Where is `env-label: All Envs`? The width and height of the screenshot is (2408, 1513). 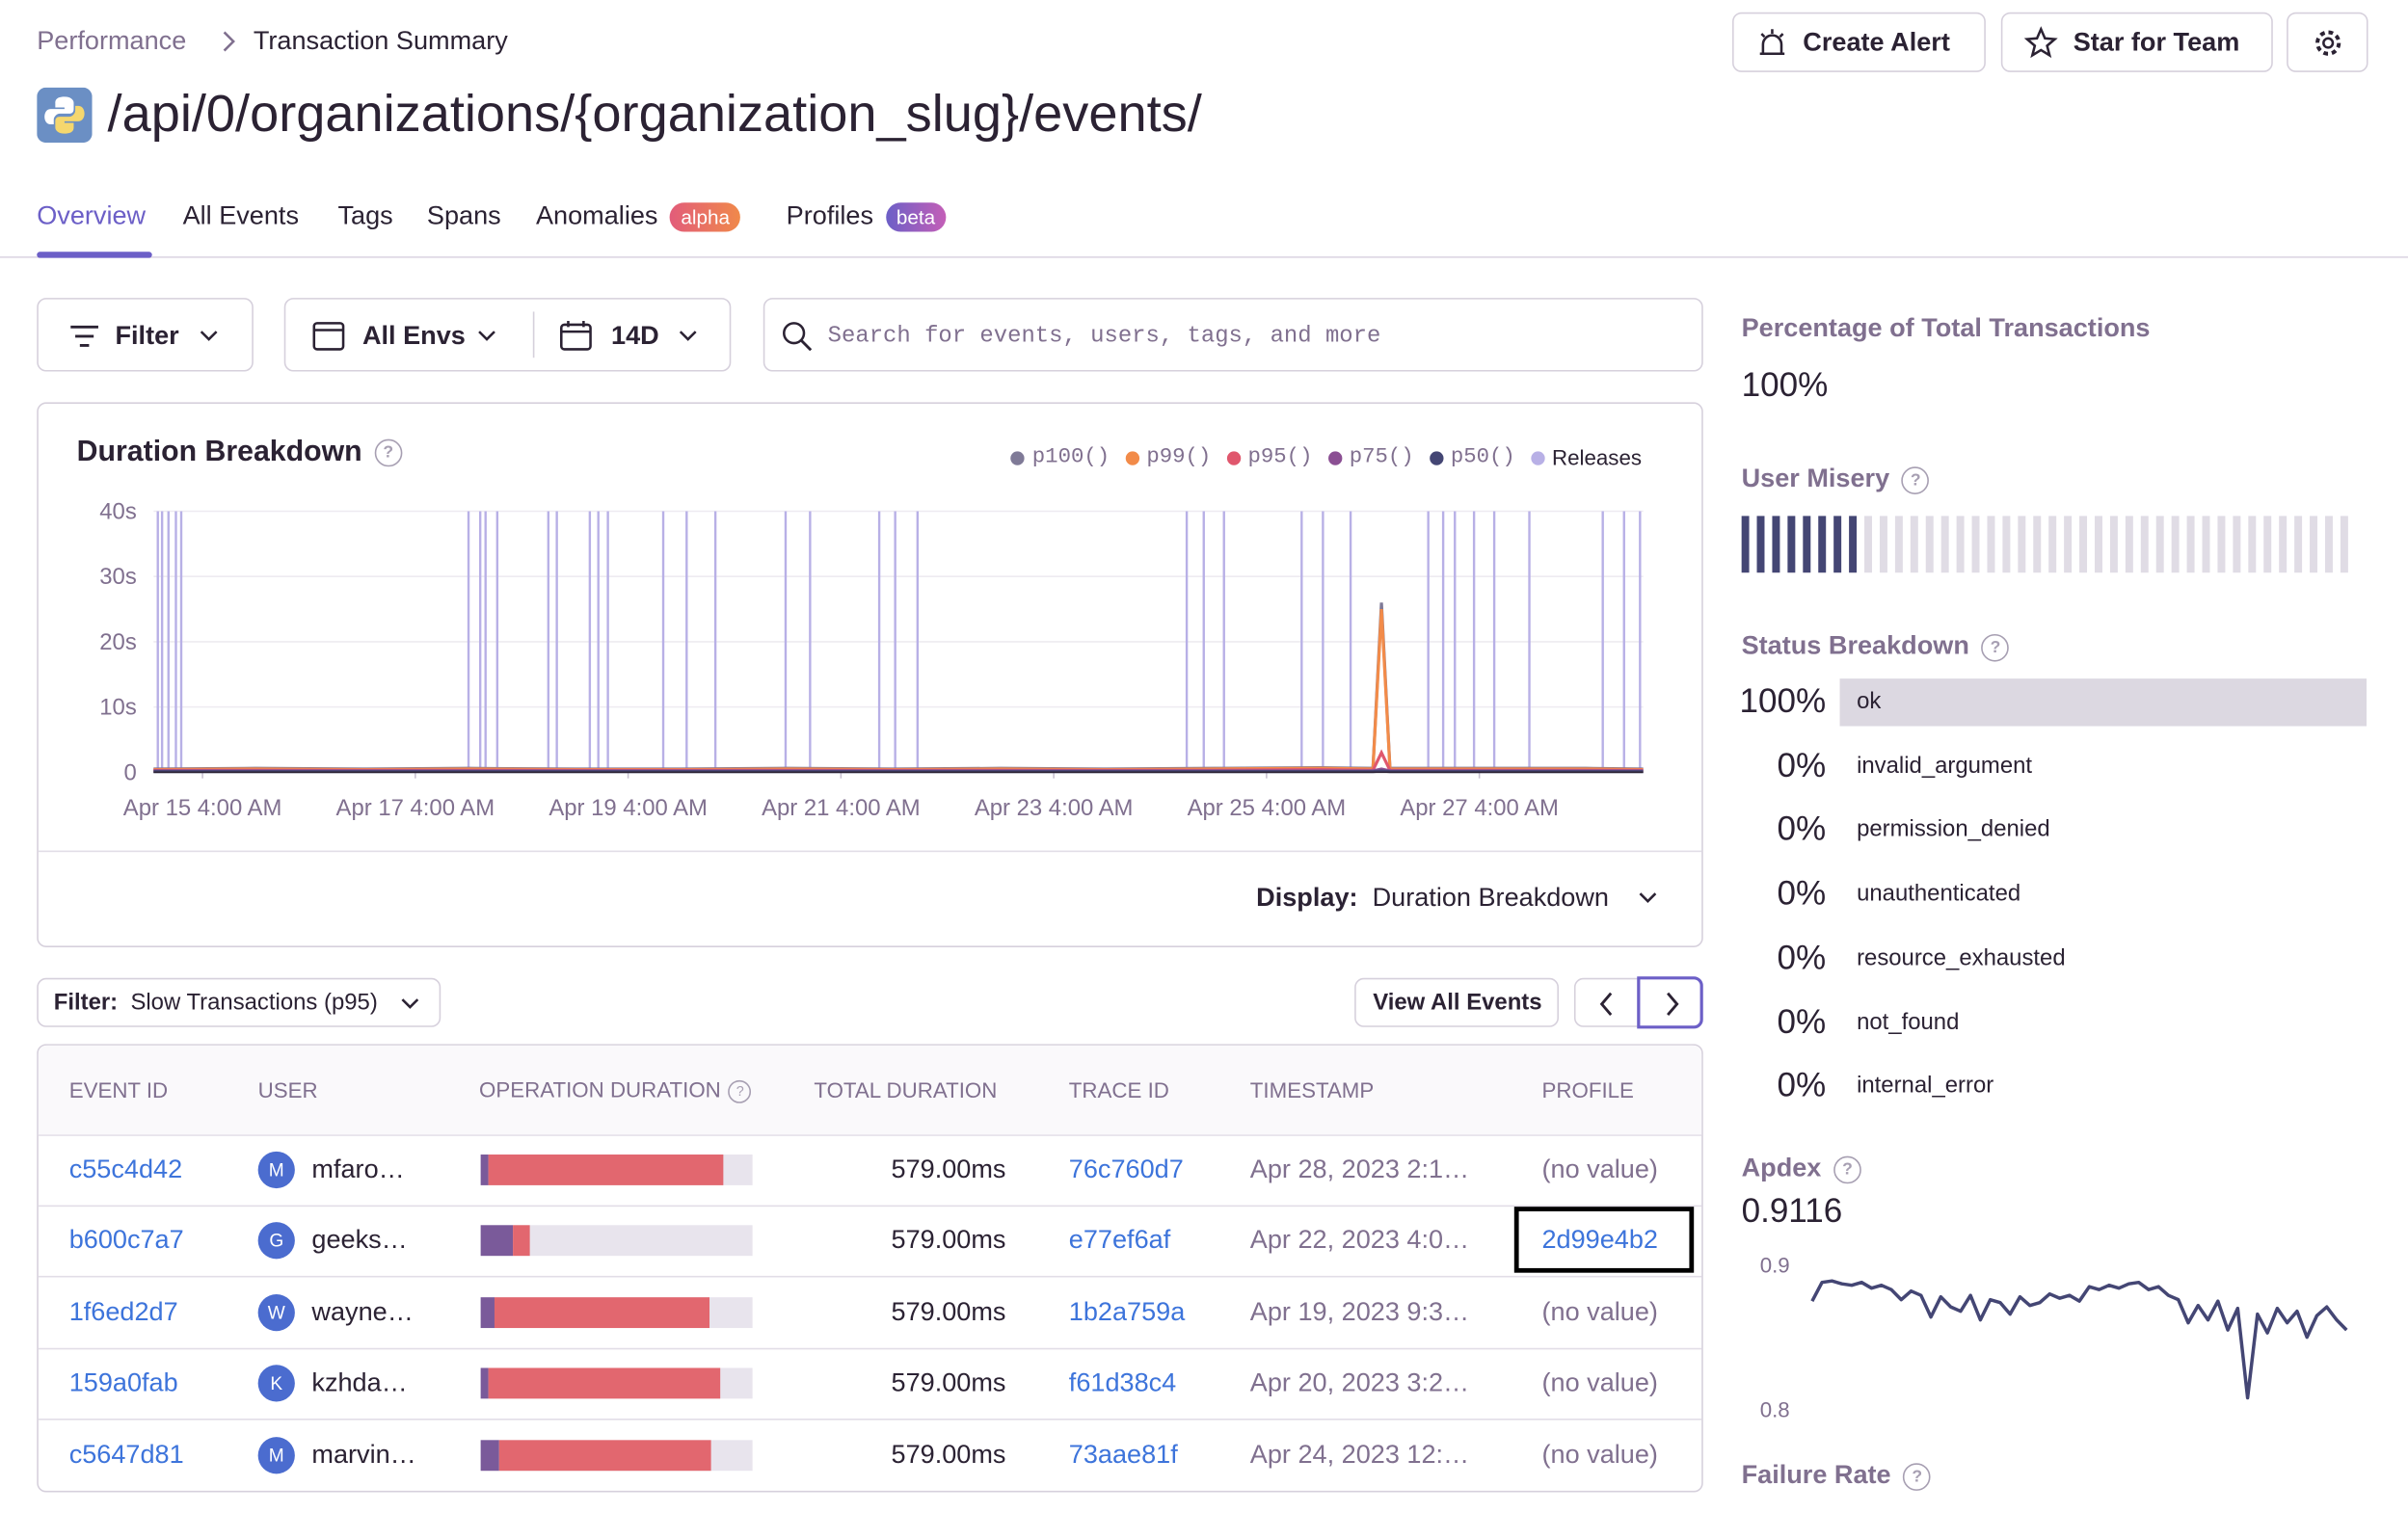
env-label: All Envs is located at coordinates (413, 335).